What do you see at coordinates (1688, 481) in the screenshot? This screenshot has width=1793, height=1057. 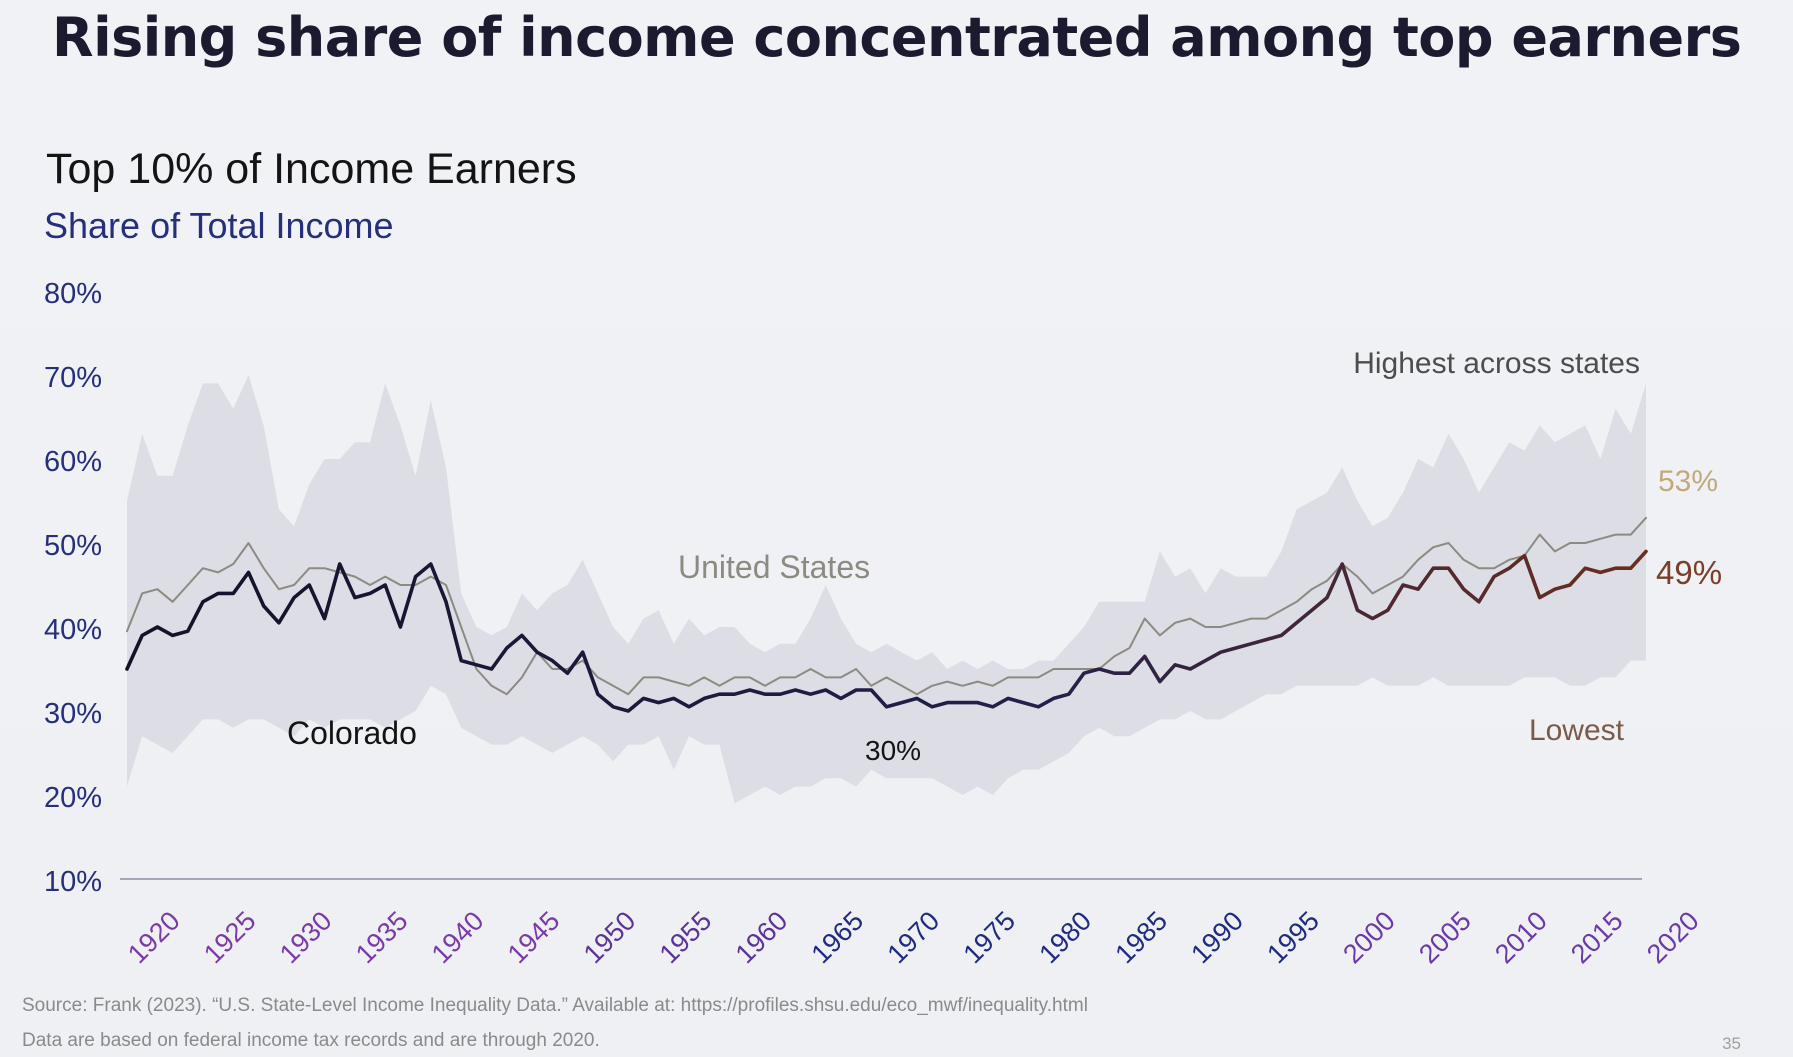 I see `annotation-us_end: 53%` at bounding box center [1688, 481].